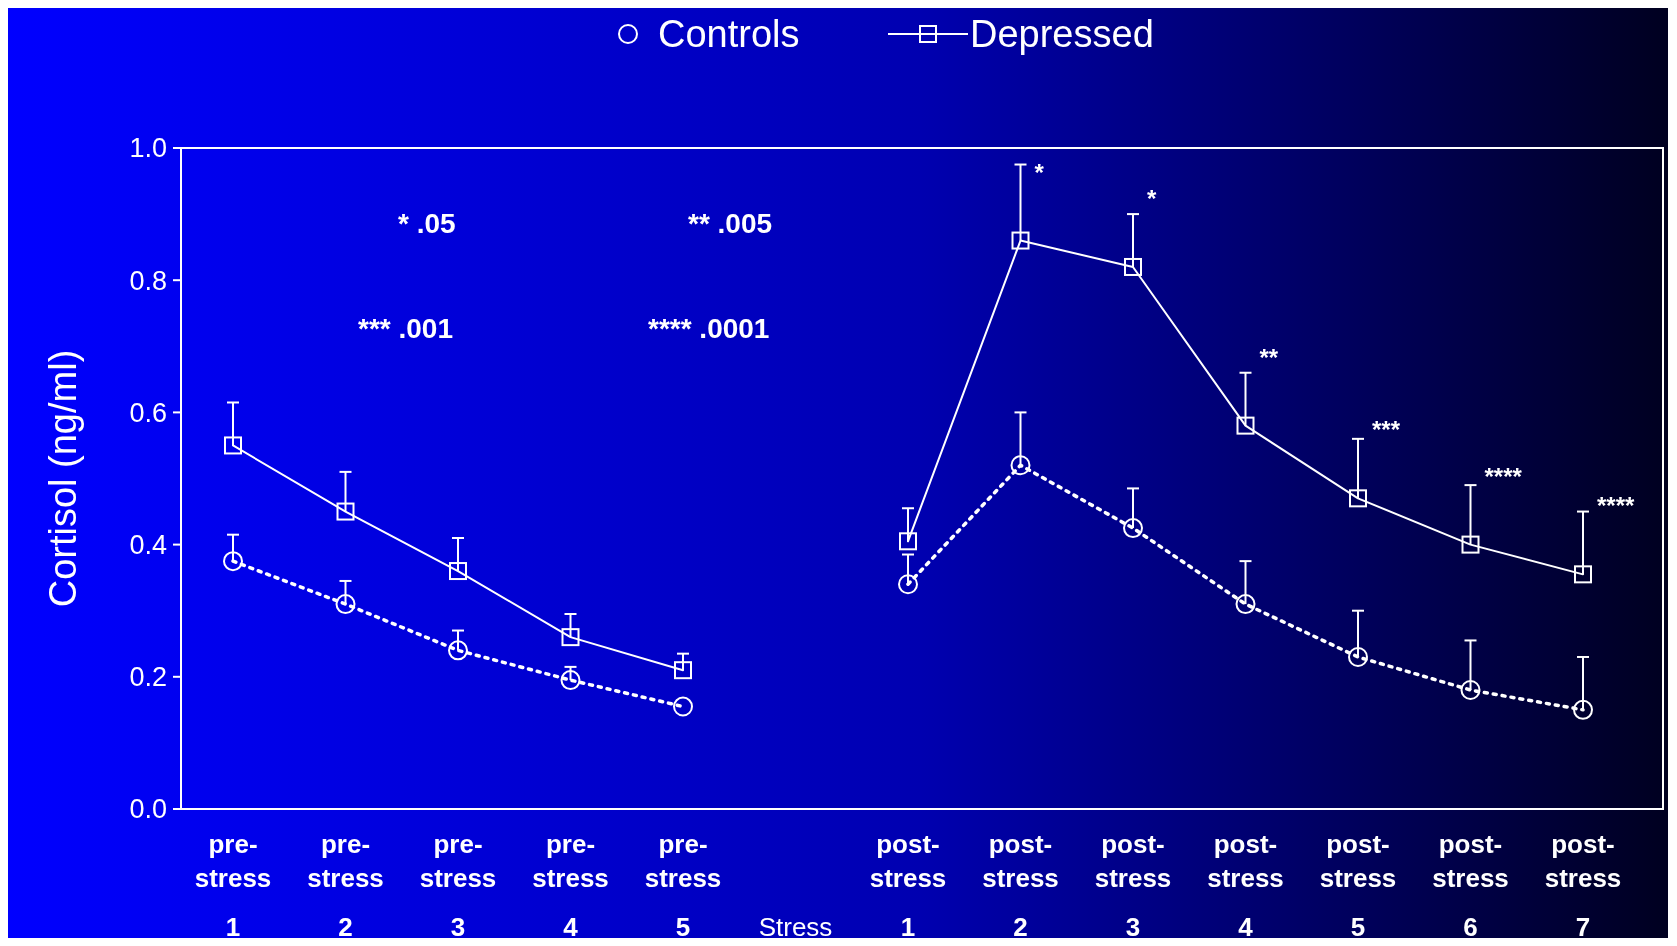 The width and height of the screenshot is (1677, 946). Describe the element at coordinates (1583, 885) in the screenshot. I see `x-tick-label: post- stress 7` at that location.